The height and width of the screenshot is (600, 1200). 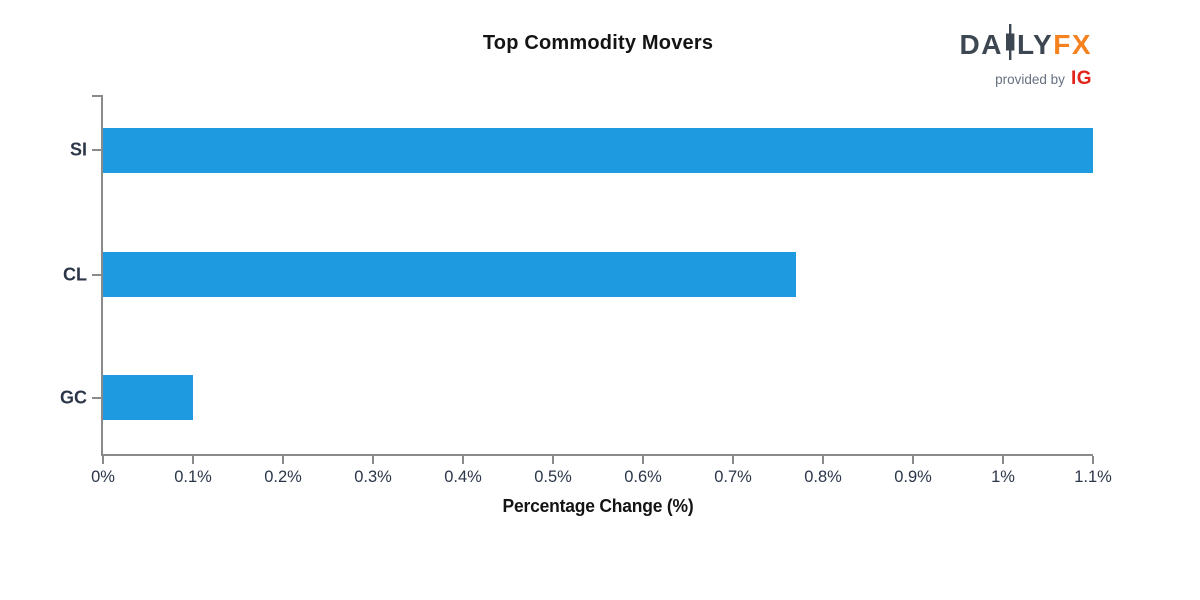 What do you see at coordinates (643, 460) in the screenshot?
I see `x-tick-0.6%` at bounding box center [643, 460].